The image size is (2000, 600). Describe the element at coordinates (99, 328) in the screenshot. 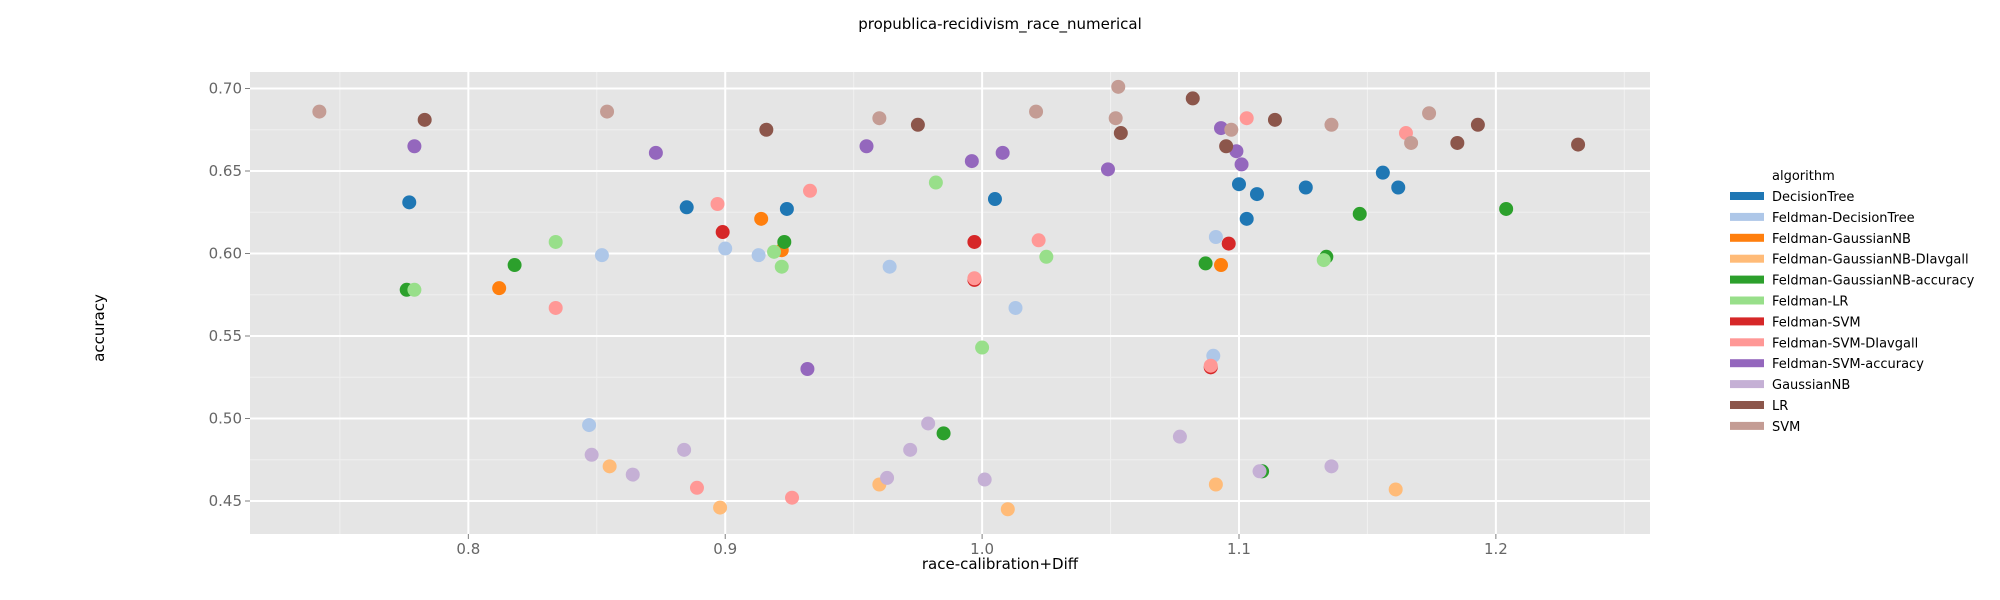

I see `y-axis-label: accuracy` at that location.